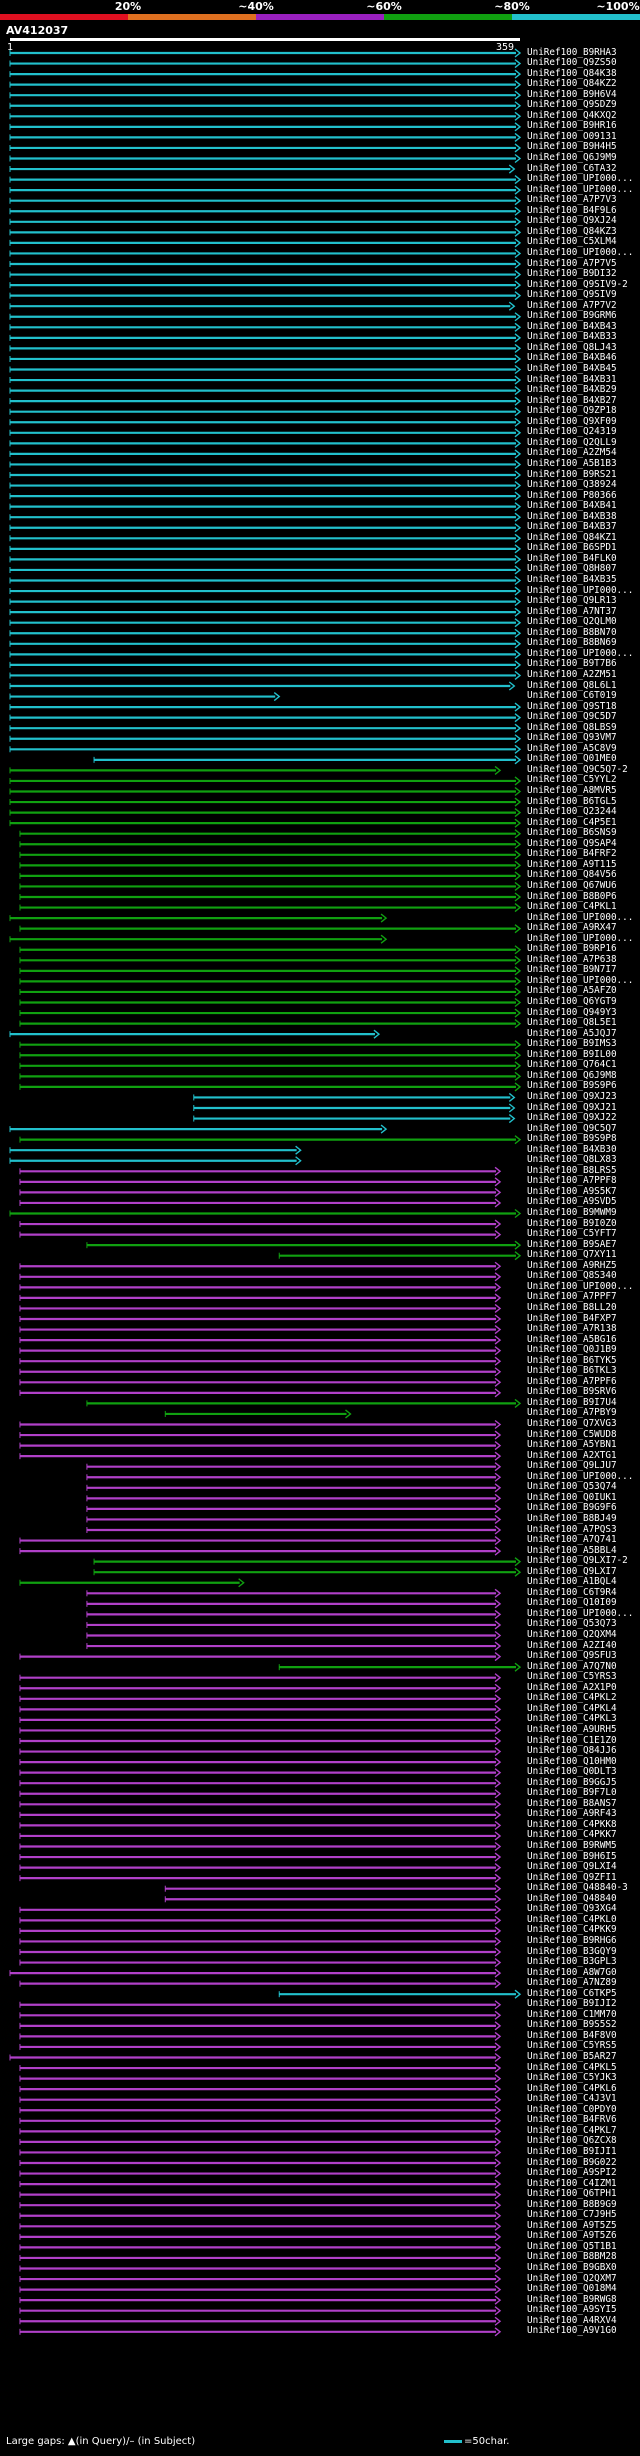 The width and height of the screenshot is (640, 2456). I want to click on hit-label: UniRef100_A7NT37, so click(572, 611).